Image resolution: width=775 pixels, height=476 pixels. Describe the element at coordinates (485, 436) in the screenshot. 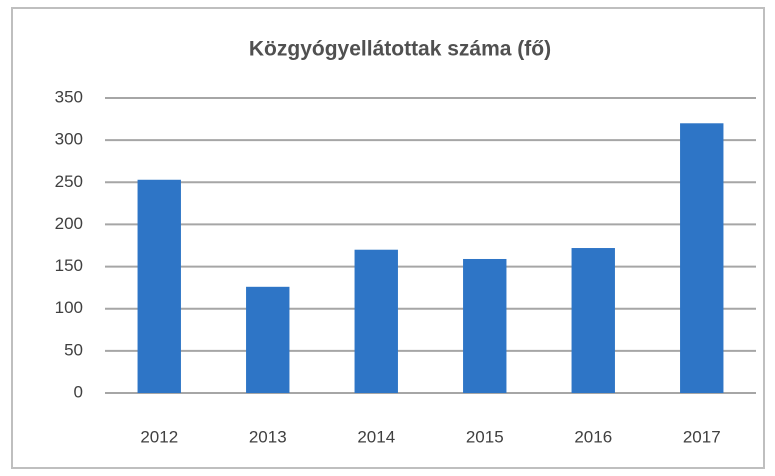

I see `x-tick-label: 2015` at that location.